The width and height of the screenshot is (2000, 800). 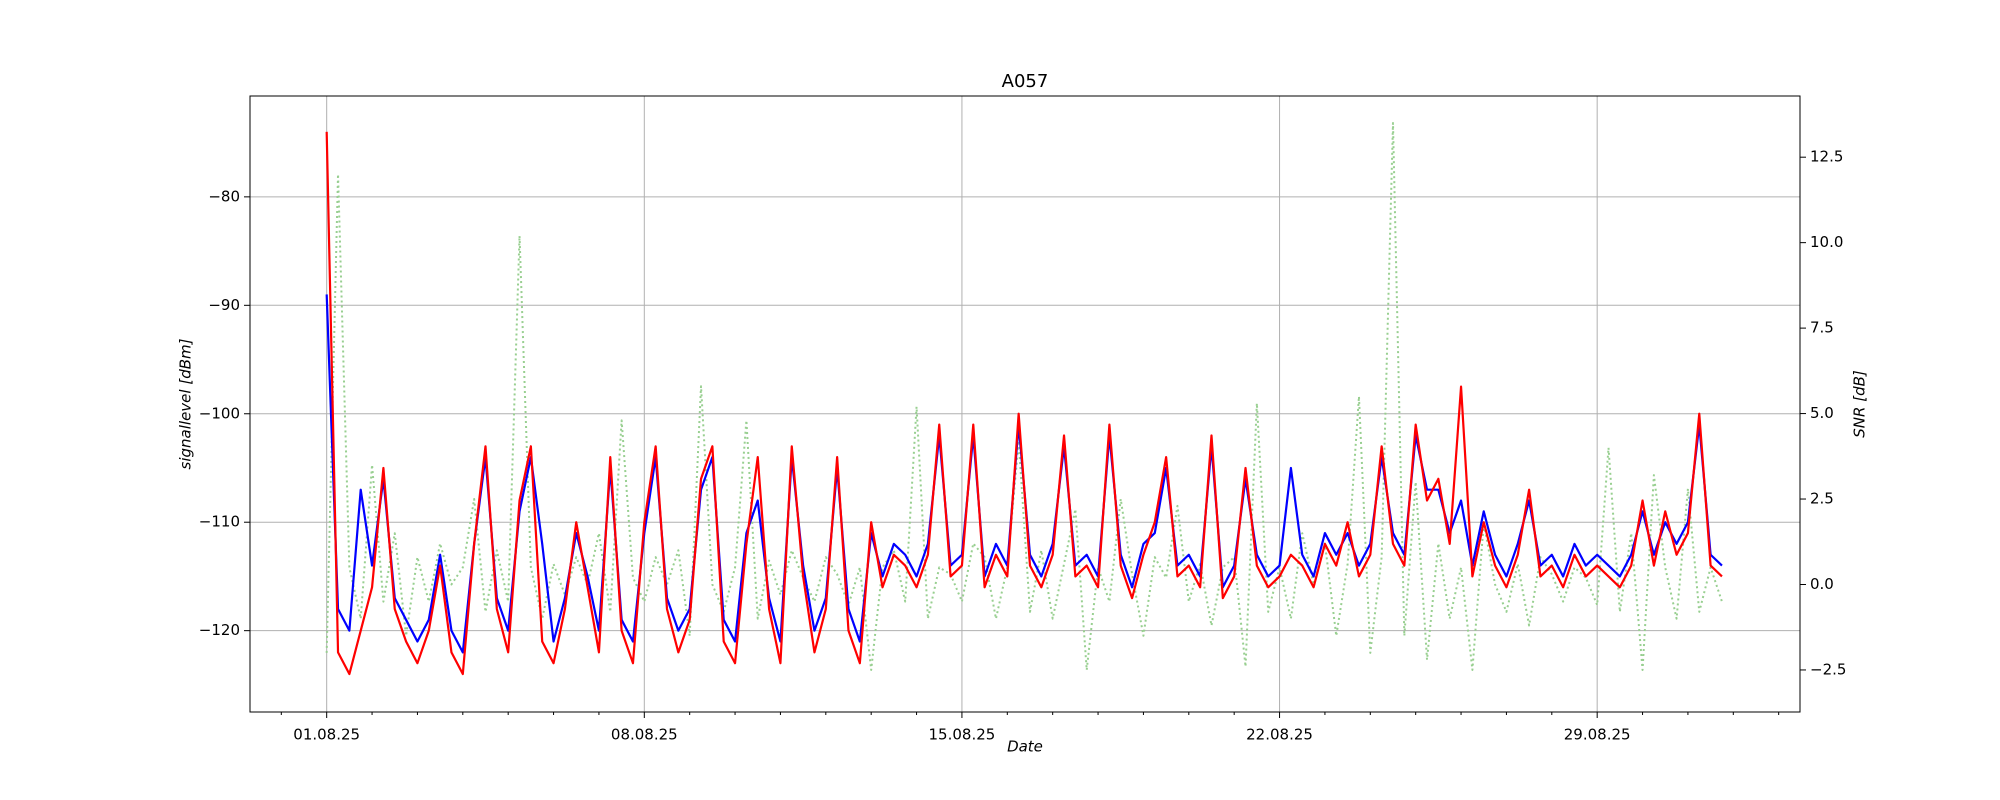 I want to click on y2-axis-label: SNR [dB], so click(x=1860, y=404).